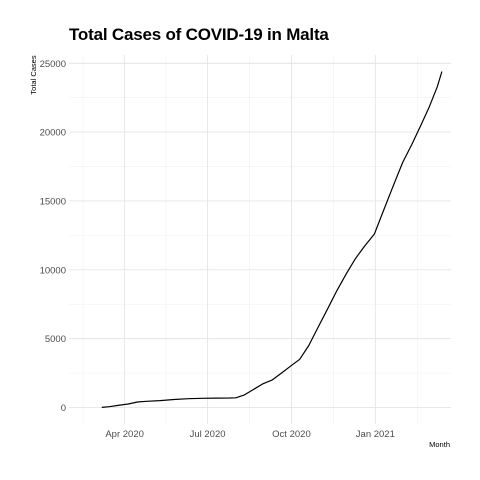 This screenshot has width=480, height=480. Describe the element at coordinates (375, 434) in the screenshot. I see `x-tick-label: Jan 2021` at that location.